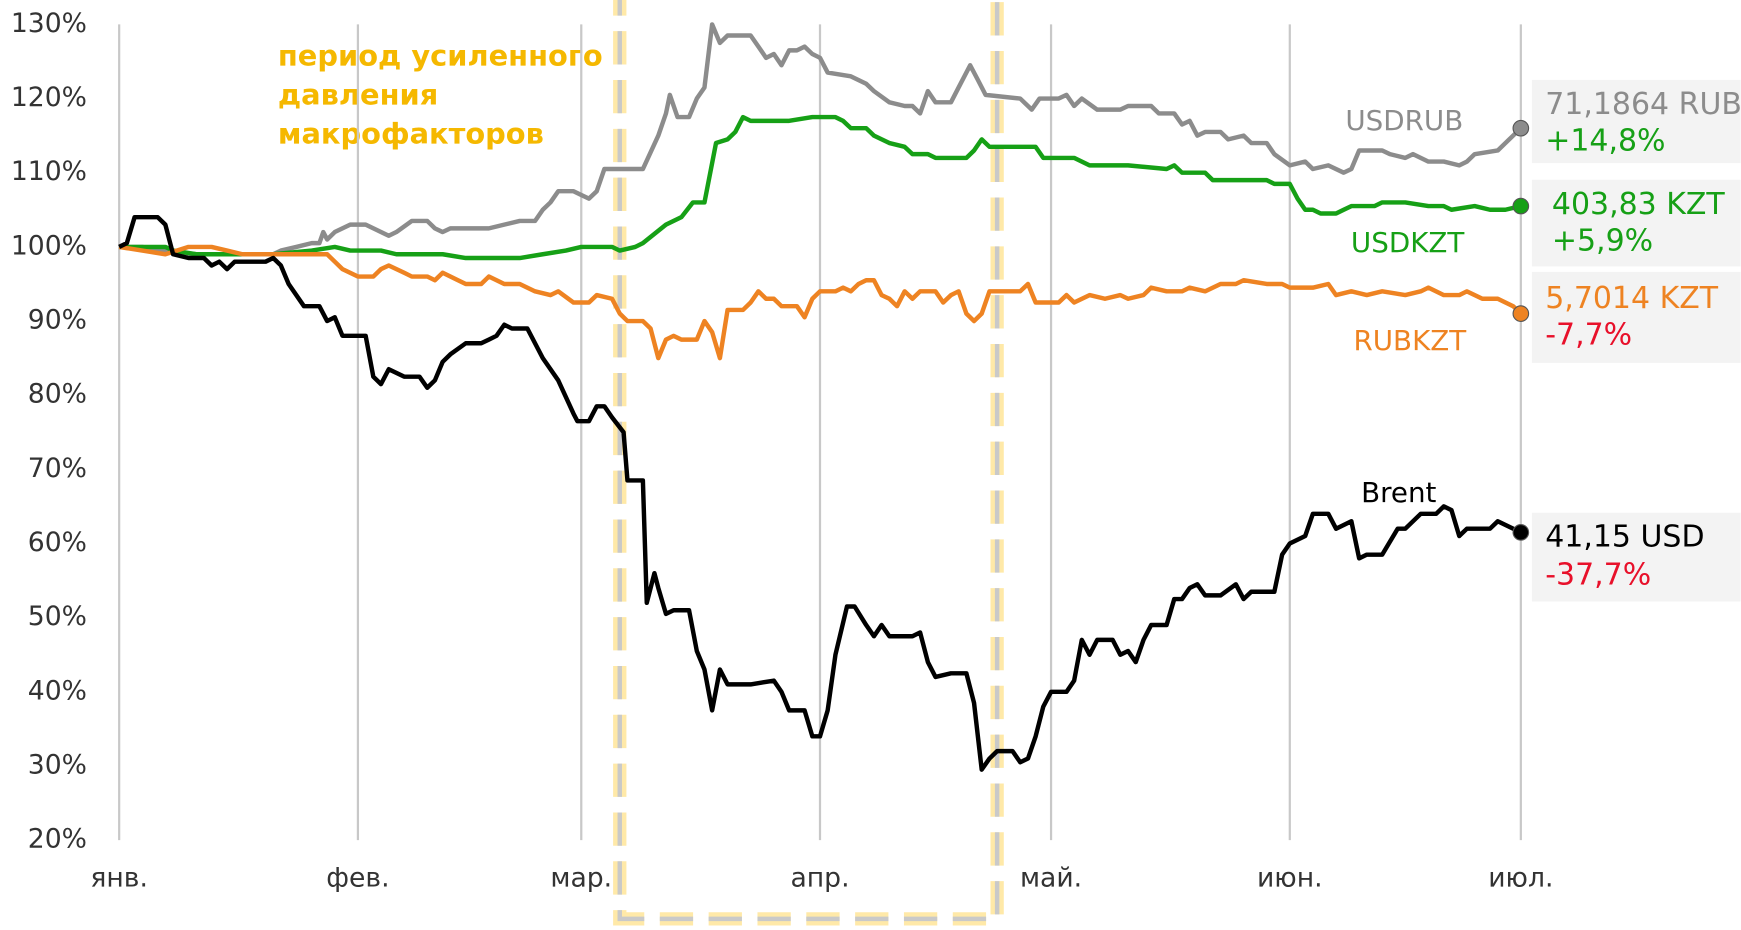  What do you see at coordinates (1520, 877) in the screenshot?
I see `x-tick-label: июл.` at bounding box center [1520, 877].